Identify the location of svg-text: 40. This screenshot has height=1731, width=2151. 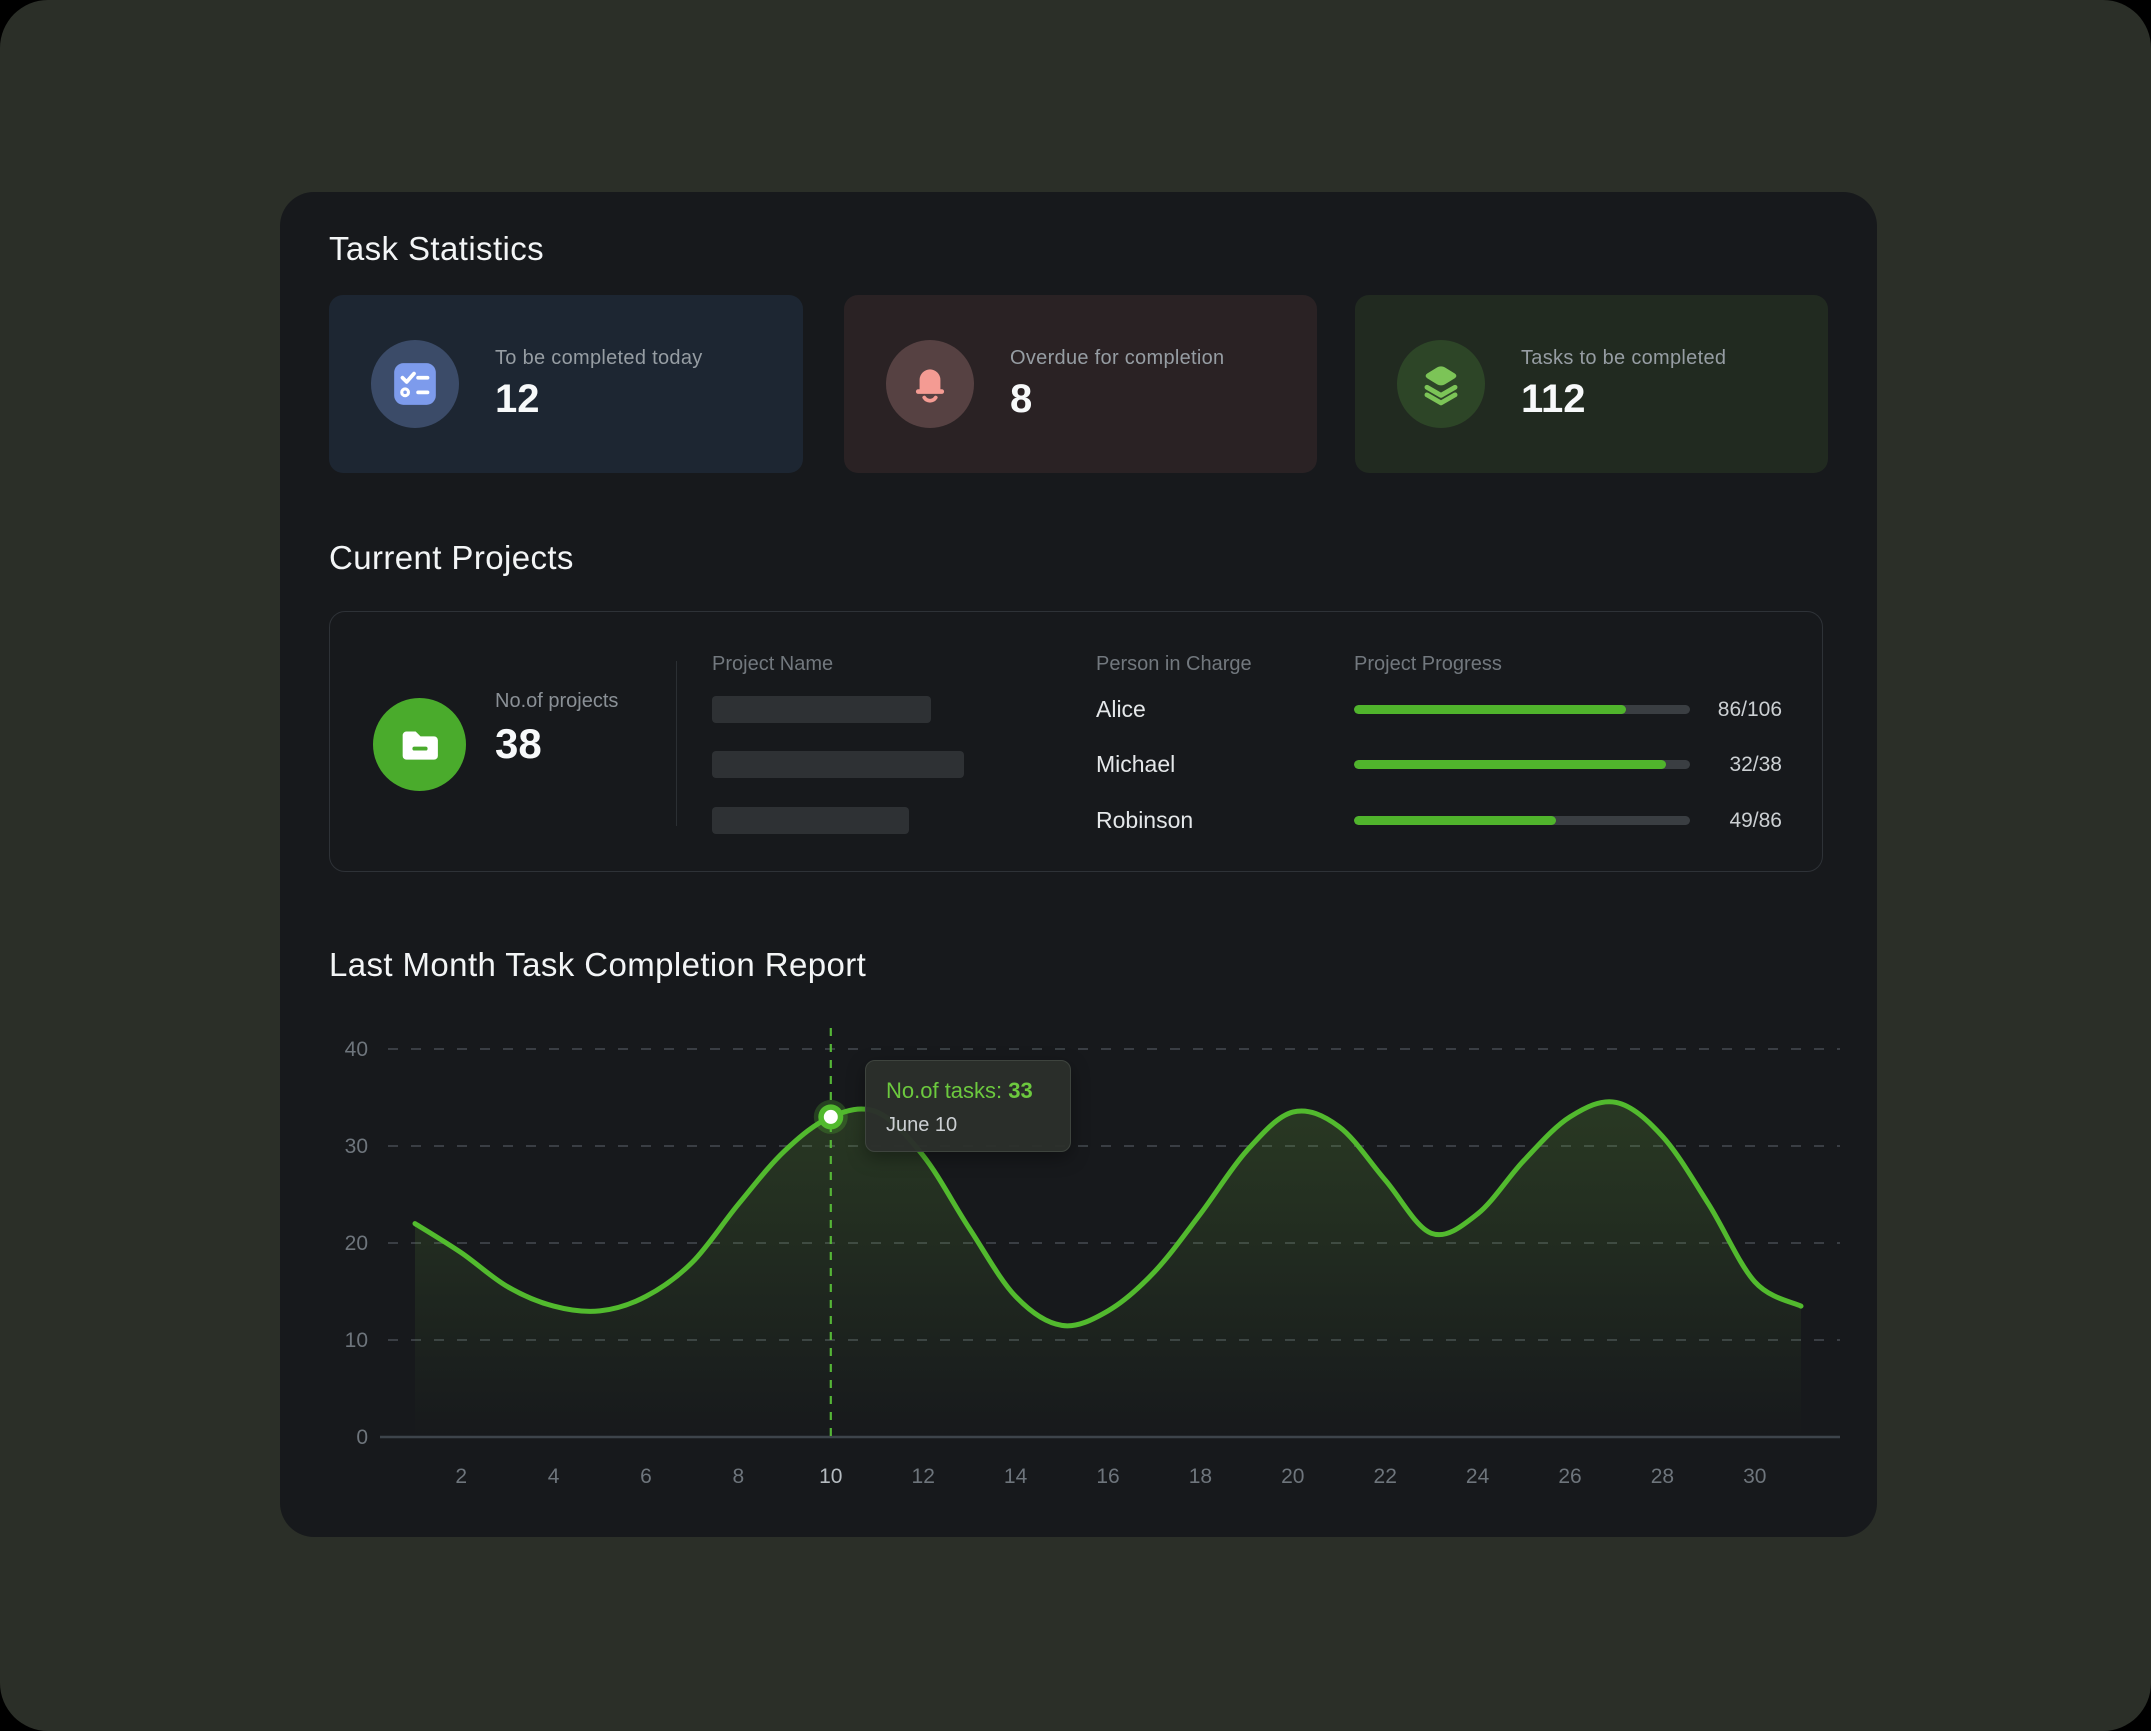
(356, 1049).